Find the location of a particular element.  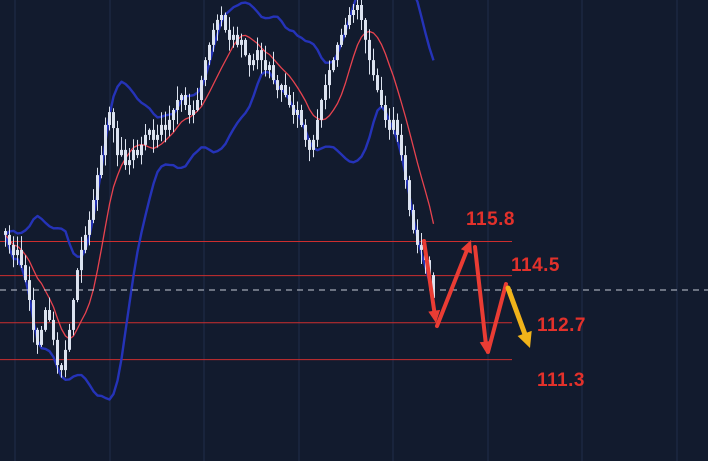

price-level-label-115-8: 115.8 is located at coordinates (490, 219).